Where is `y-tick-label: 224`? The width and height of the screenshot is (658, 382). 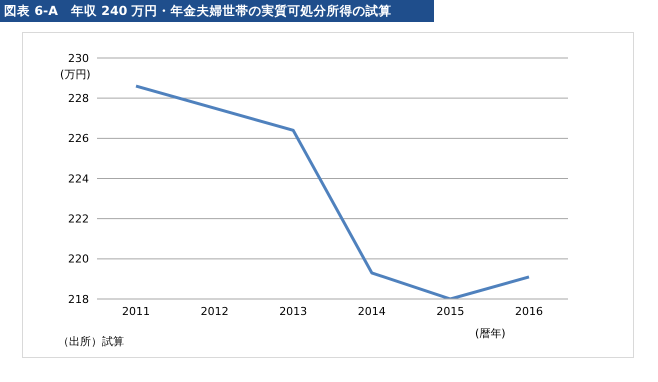 y-tick-label: 224 is located at coordinates (78, 179).